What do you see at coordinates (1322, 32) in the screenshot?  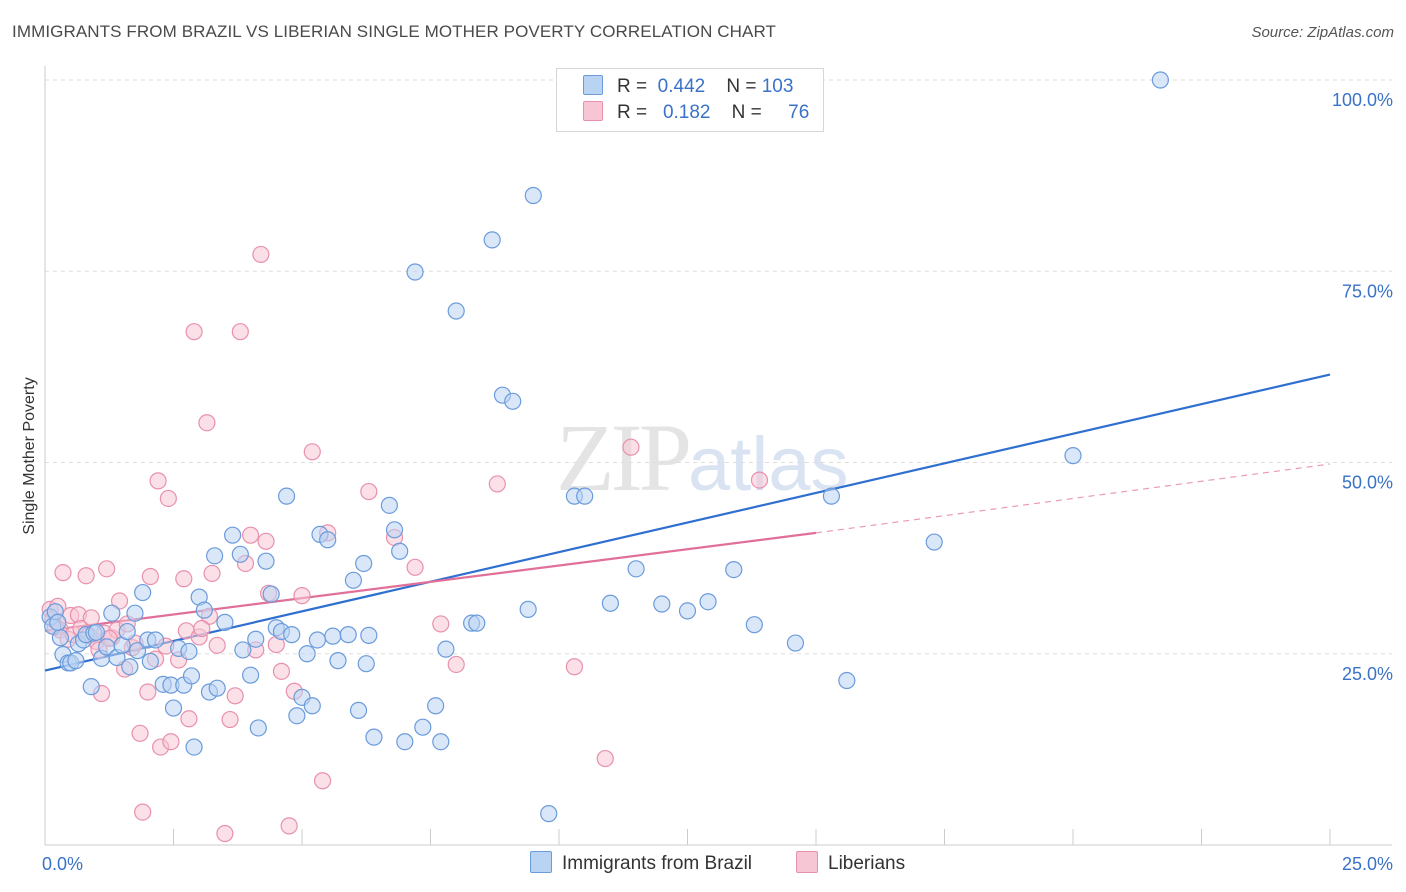 I see `chart-source: Source: ZipAtlas.com` at bounding box center [1322, 32].